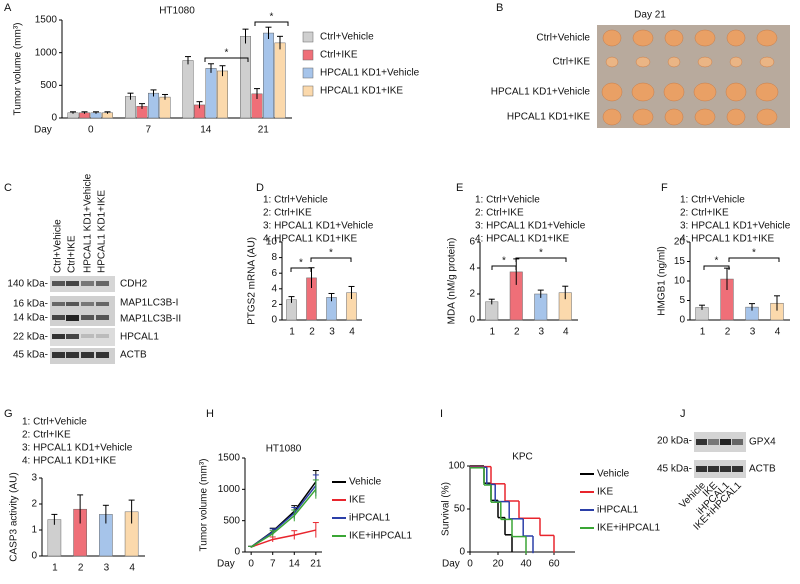  I want to click on row-label: HPCAL1 KD1+Vehicle, so click(541, 92).